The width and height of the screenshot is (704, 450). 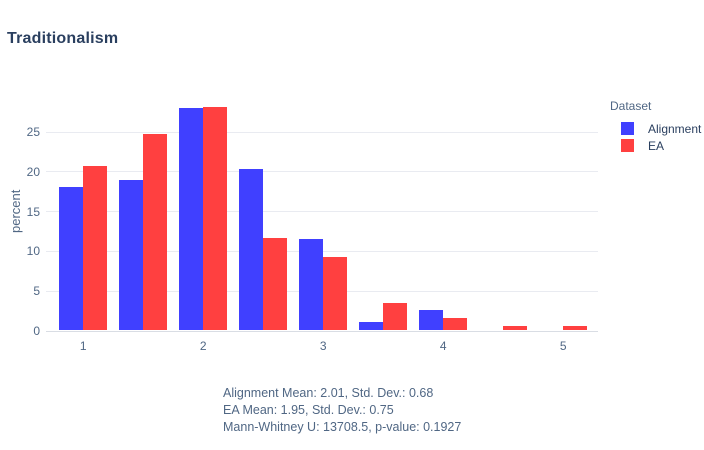 I want to click on x-tick-label-1: 1, so click(x=83, y=346).